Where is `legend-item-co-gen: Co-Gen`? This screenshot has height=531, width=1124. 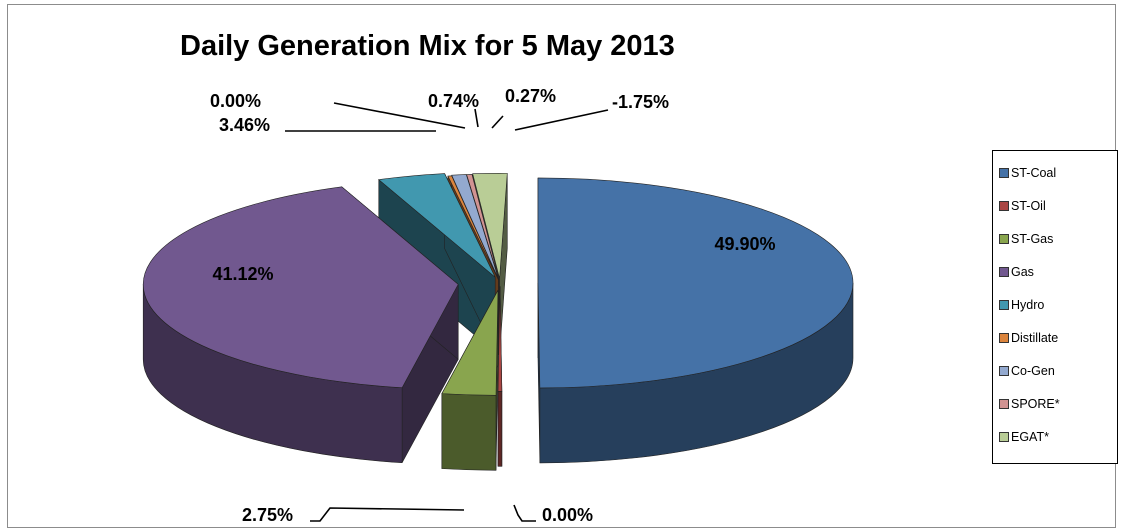
legend-item-co-gen: Co-Gen is located at coordinates (1027, 371).